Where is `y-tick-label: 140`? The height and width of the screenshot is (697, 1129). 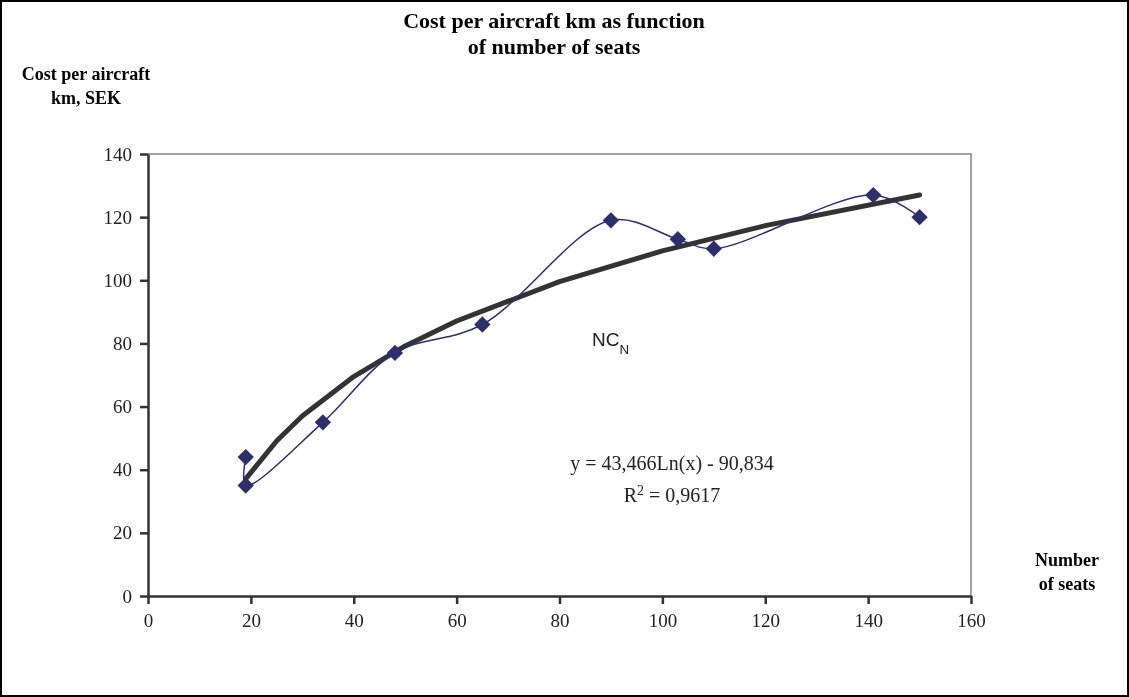 y-tick-label: 140 is located at coordinates (117, 154).